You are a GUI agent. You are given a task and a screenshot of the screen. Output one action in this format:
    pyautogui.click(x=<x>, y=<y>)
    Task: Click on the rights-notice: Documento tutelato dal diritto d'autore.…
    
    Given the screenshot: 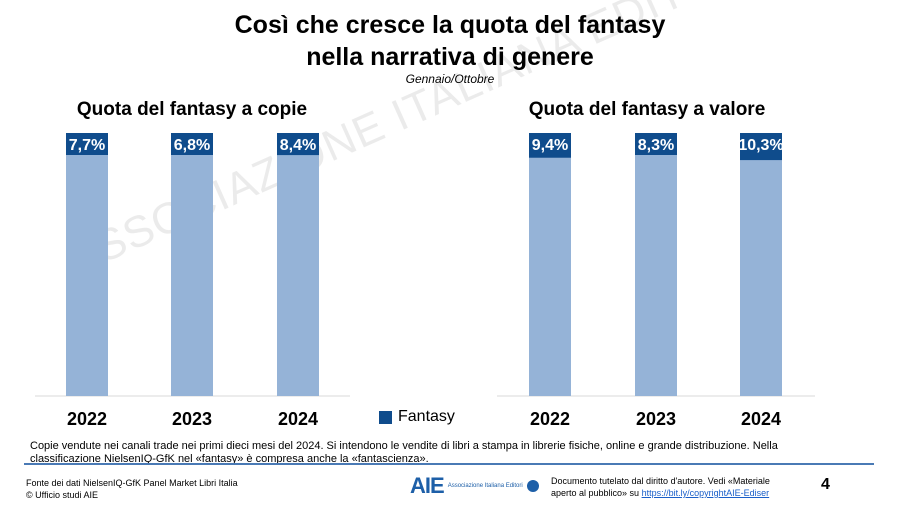 What is the action you would take?
    pyautogui.click(x=671, y=487)
    